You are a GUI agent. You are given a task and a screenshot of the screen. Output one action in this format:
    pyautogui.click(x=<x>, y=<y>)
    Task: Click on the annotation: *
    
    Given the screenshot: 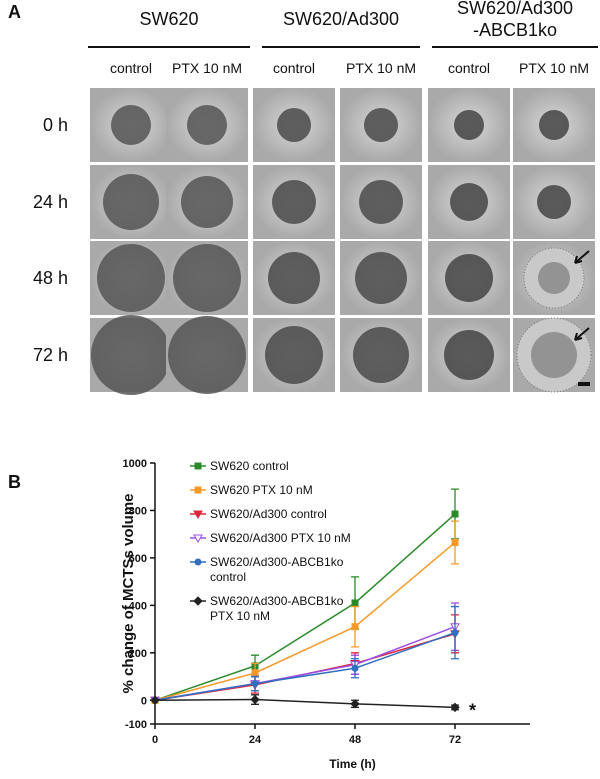 What is the action you would take?
    pyautogui.click(x=472, y=710)
    